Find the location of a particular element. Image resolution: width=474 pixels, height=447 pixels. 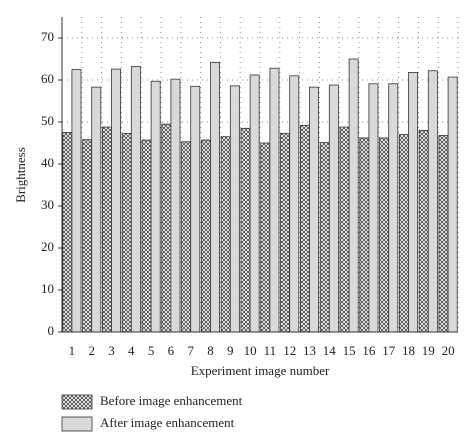

x-tick-label: 18 is located at coordinates (408, 350).